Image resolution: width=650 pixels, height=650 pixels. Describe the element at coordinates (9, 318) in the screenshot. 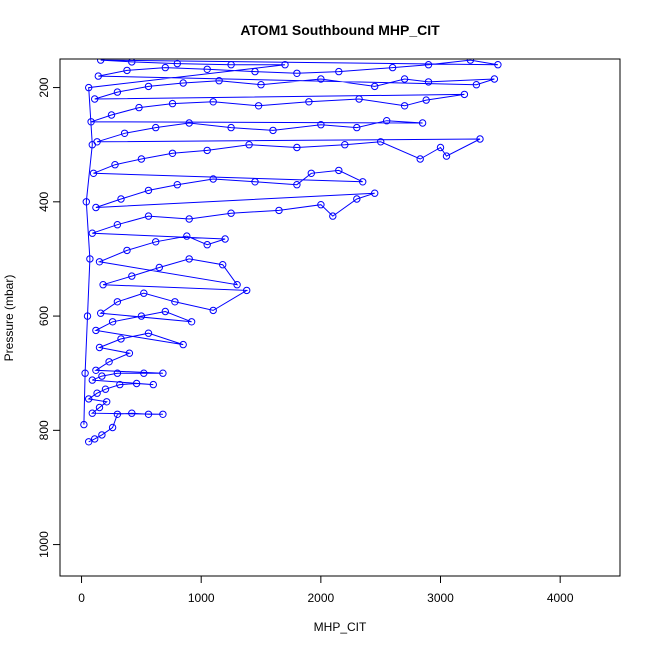

I see `y-axis-label: Pressure (mbar)` at that location.